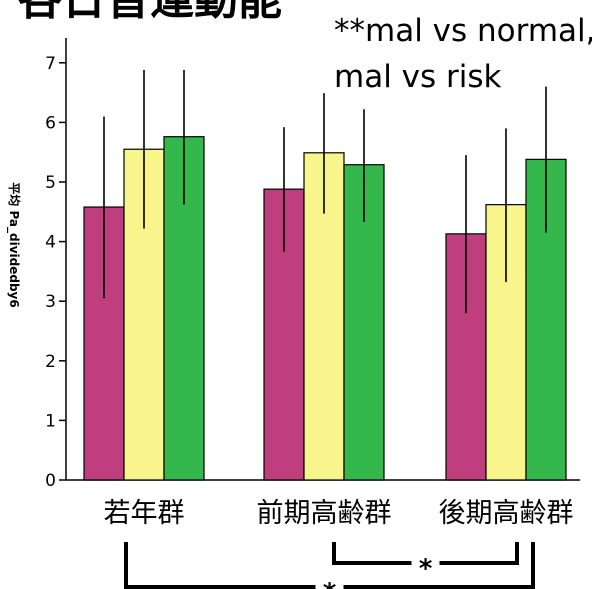  What do you see at coordinates (506, 513) in the screenshot?
I see `x-tick-label-3: 後期高齢群` at bounding box center [506, 513].